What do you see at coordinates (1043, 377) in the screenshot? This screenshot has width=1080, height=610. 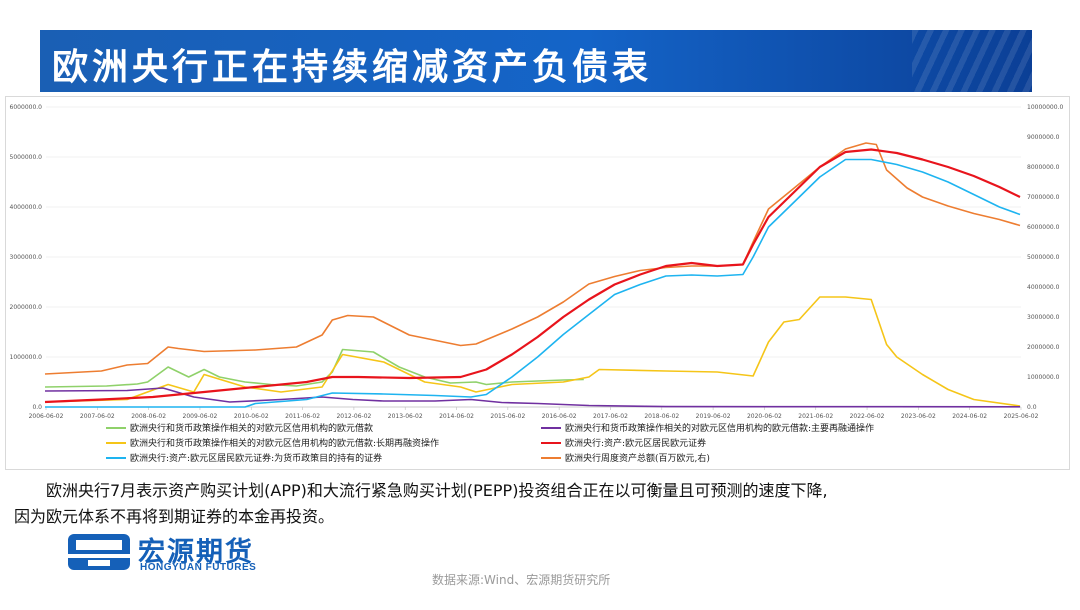 I see `y-right-tick-label: 1000000.0` at bounding box center [1043, 377].